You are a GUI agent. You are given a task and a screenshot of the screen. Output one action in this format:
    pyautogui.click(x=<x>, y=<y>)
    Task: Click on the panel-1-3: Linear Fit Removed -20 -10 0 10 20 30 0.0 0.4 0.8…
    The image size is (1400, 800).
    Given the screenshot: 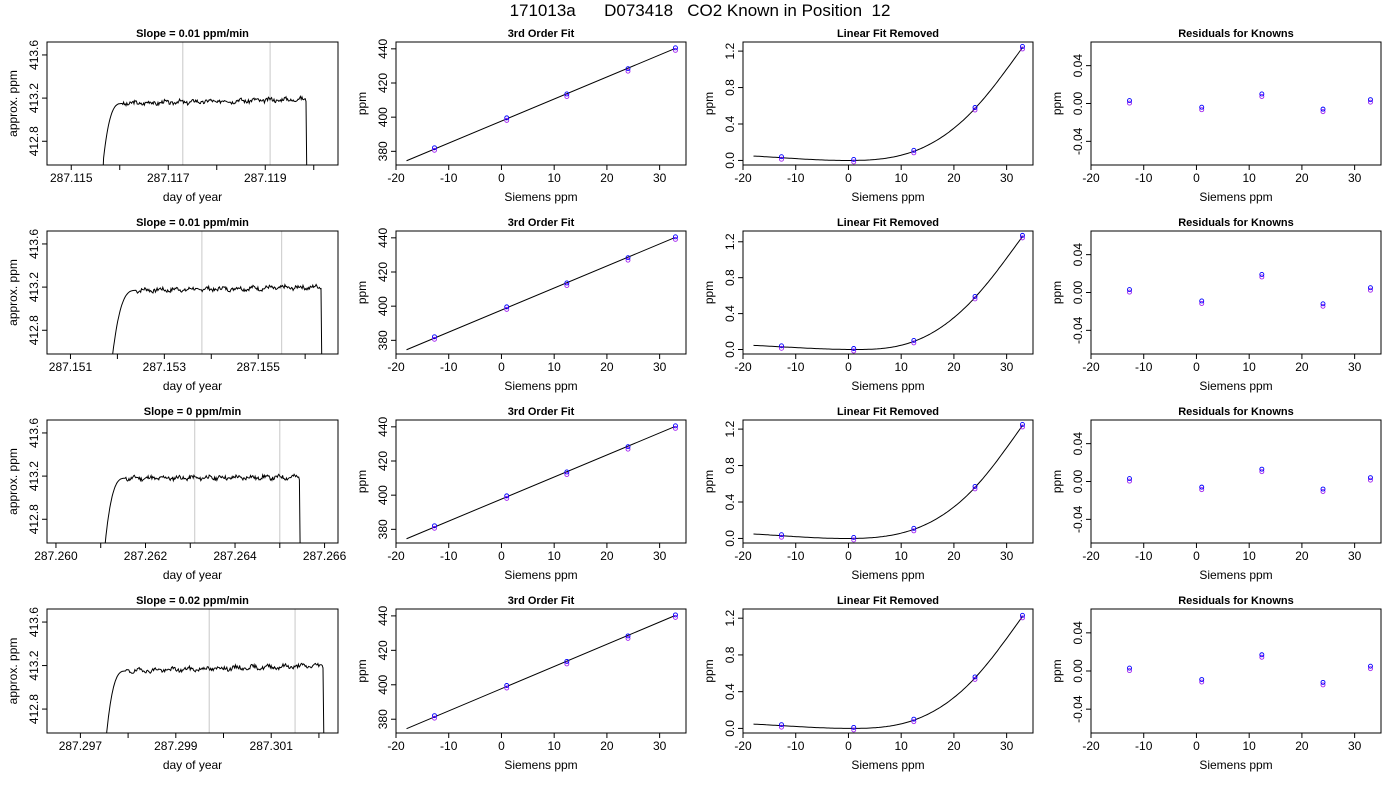 What is the action you would take?
    pyautogui.click(x=868, y=116)
    